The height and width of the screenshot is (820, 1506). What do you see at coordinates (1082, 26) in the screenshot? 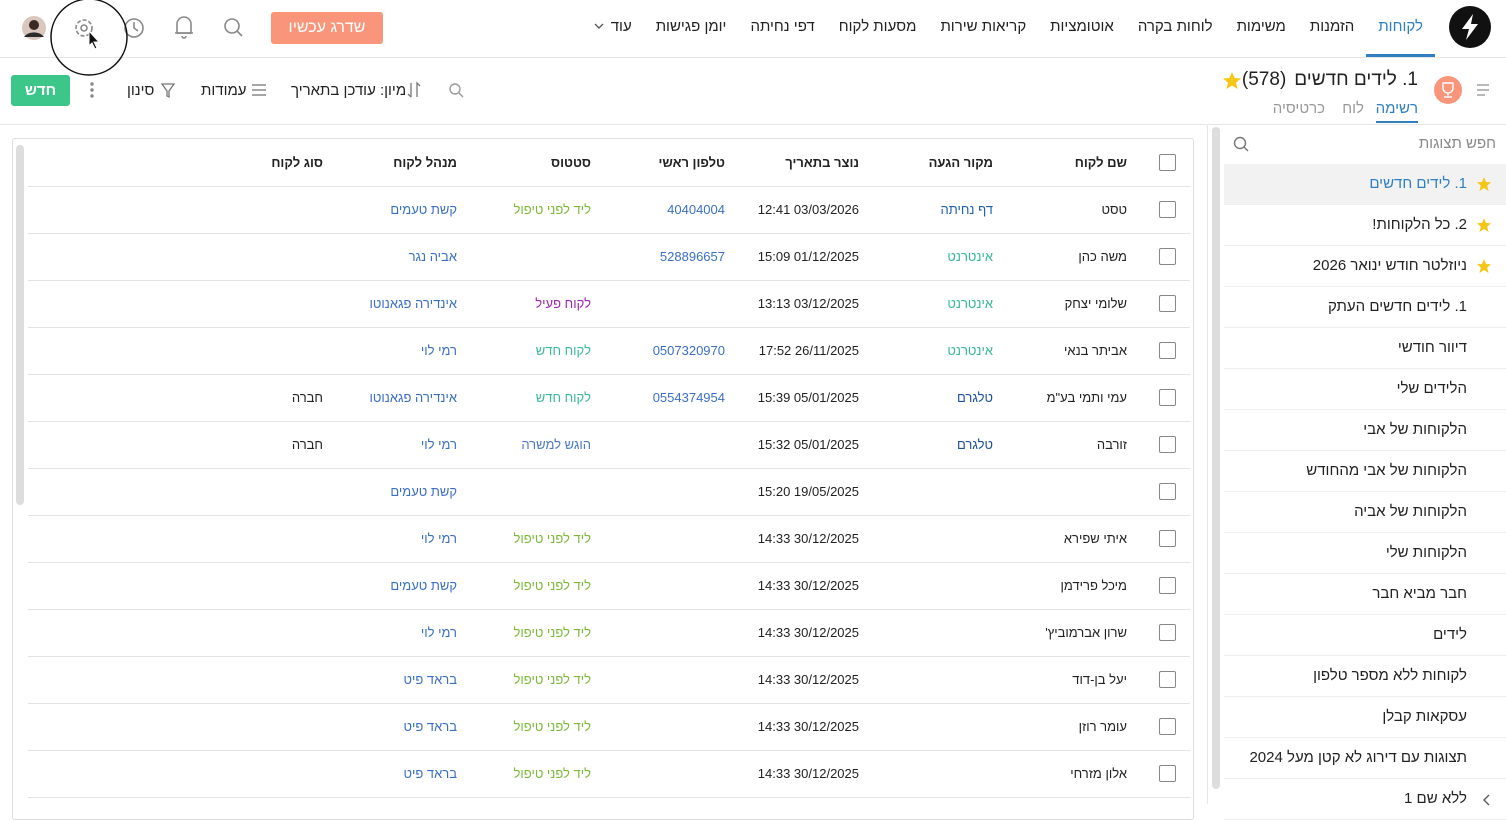
I see `nav-item: אוטומציות` at bounding box center [1082, 26].